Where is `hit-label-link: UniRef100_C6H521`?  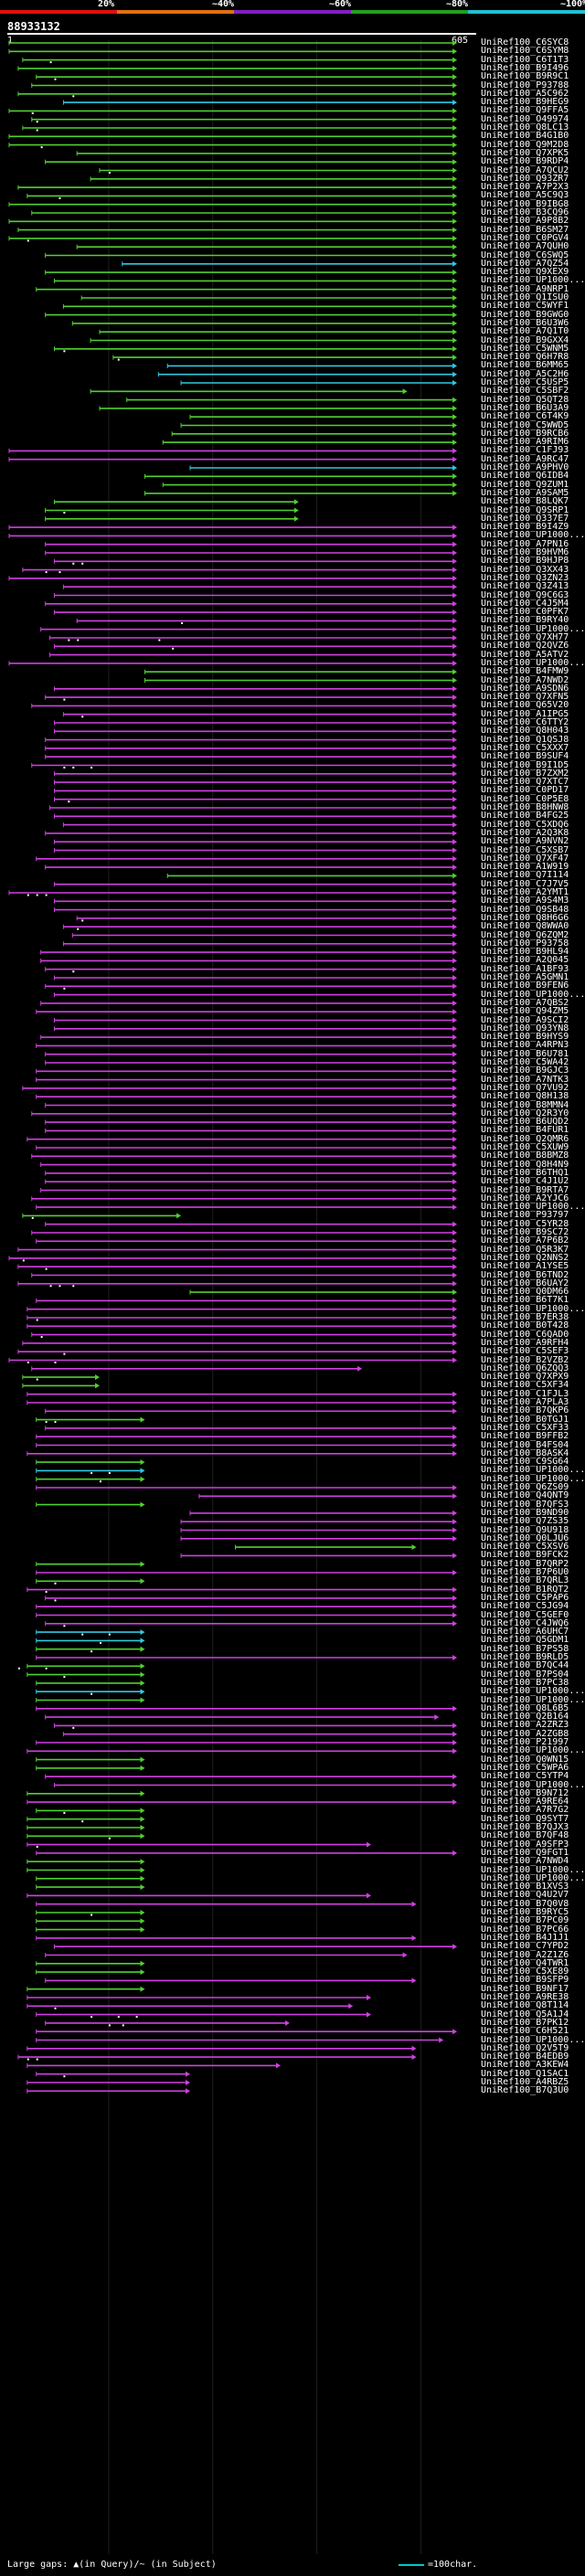 hit-label-link: UniRef100_C6H521 is located at coordinates (525, 2031).